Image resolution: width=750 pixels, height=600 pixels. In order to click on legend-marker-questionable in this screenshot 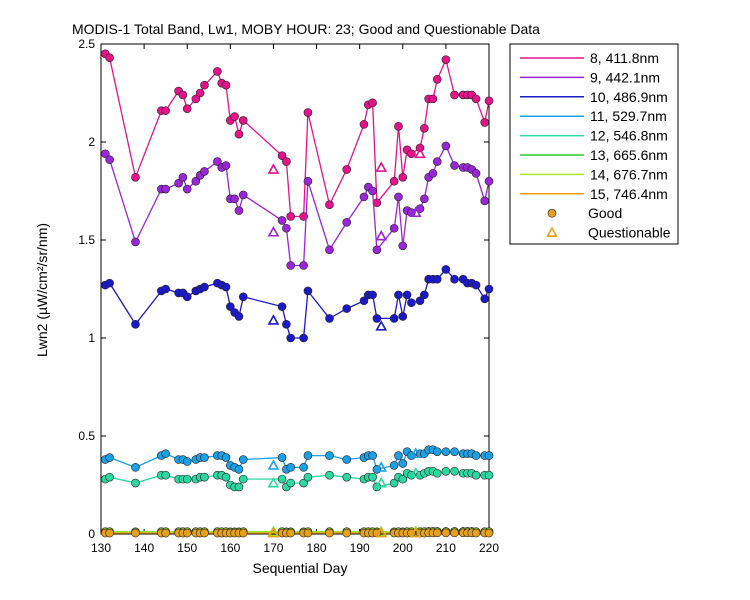, I will do `click(552, 231)`.